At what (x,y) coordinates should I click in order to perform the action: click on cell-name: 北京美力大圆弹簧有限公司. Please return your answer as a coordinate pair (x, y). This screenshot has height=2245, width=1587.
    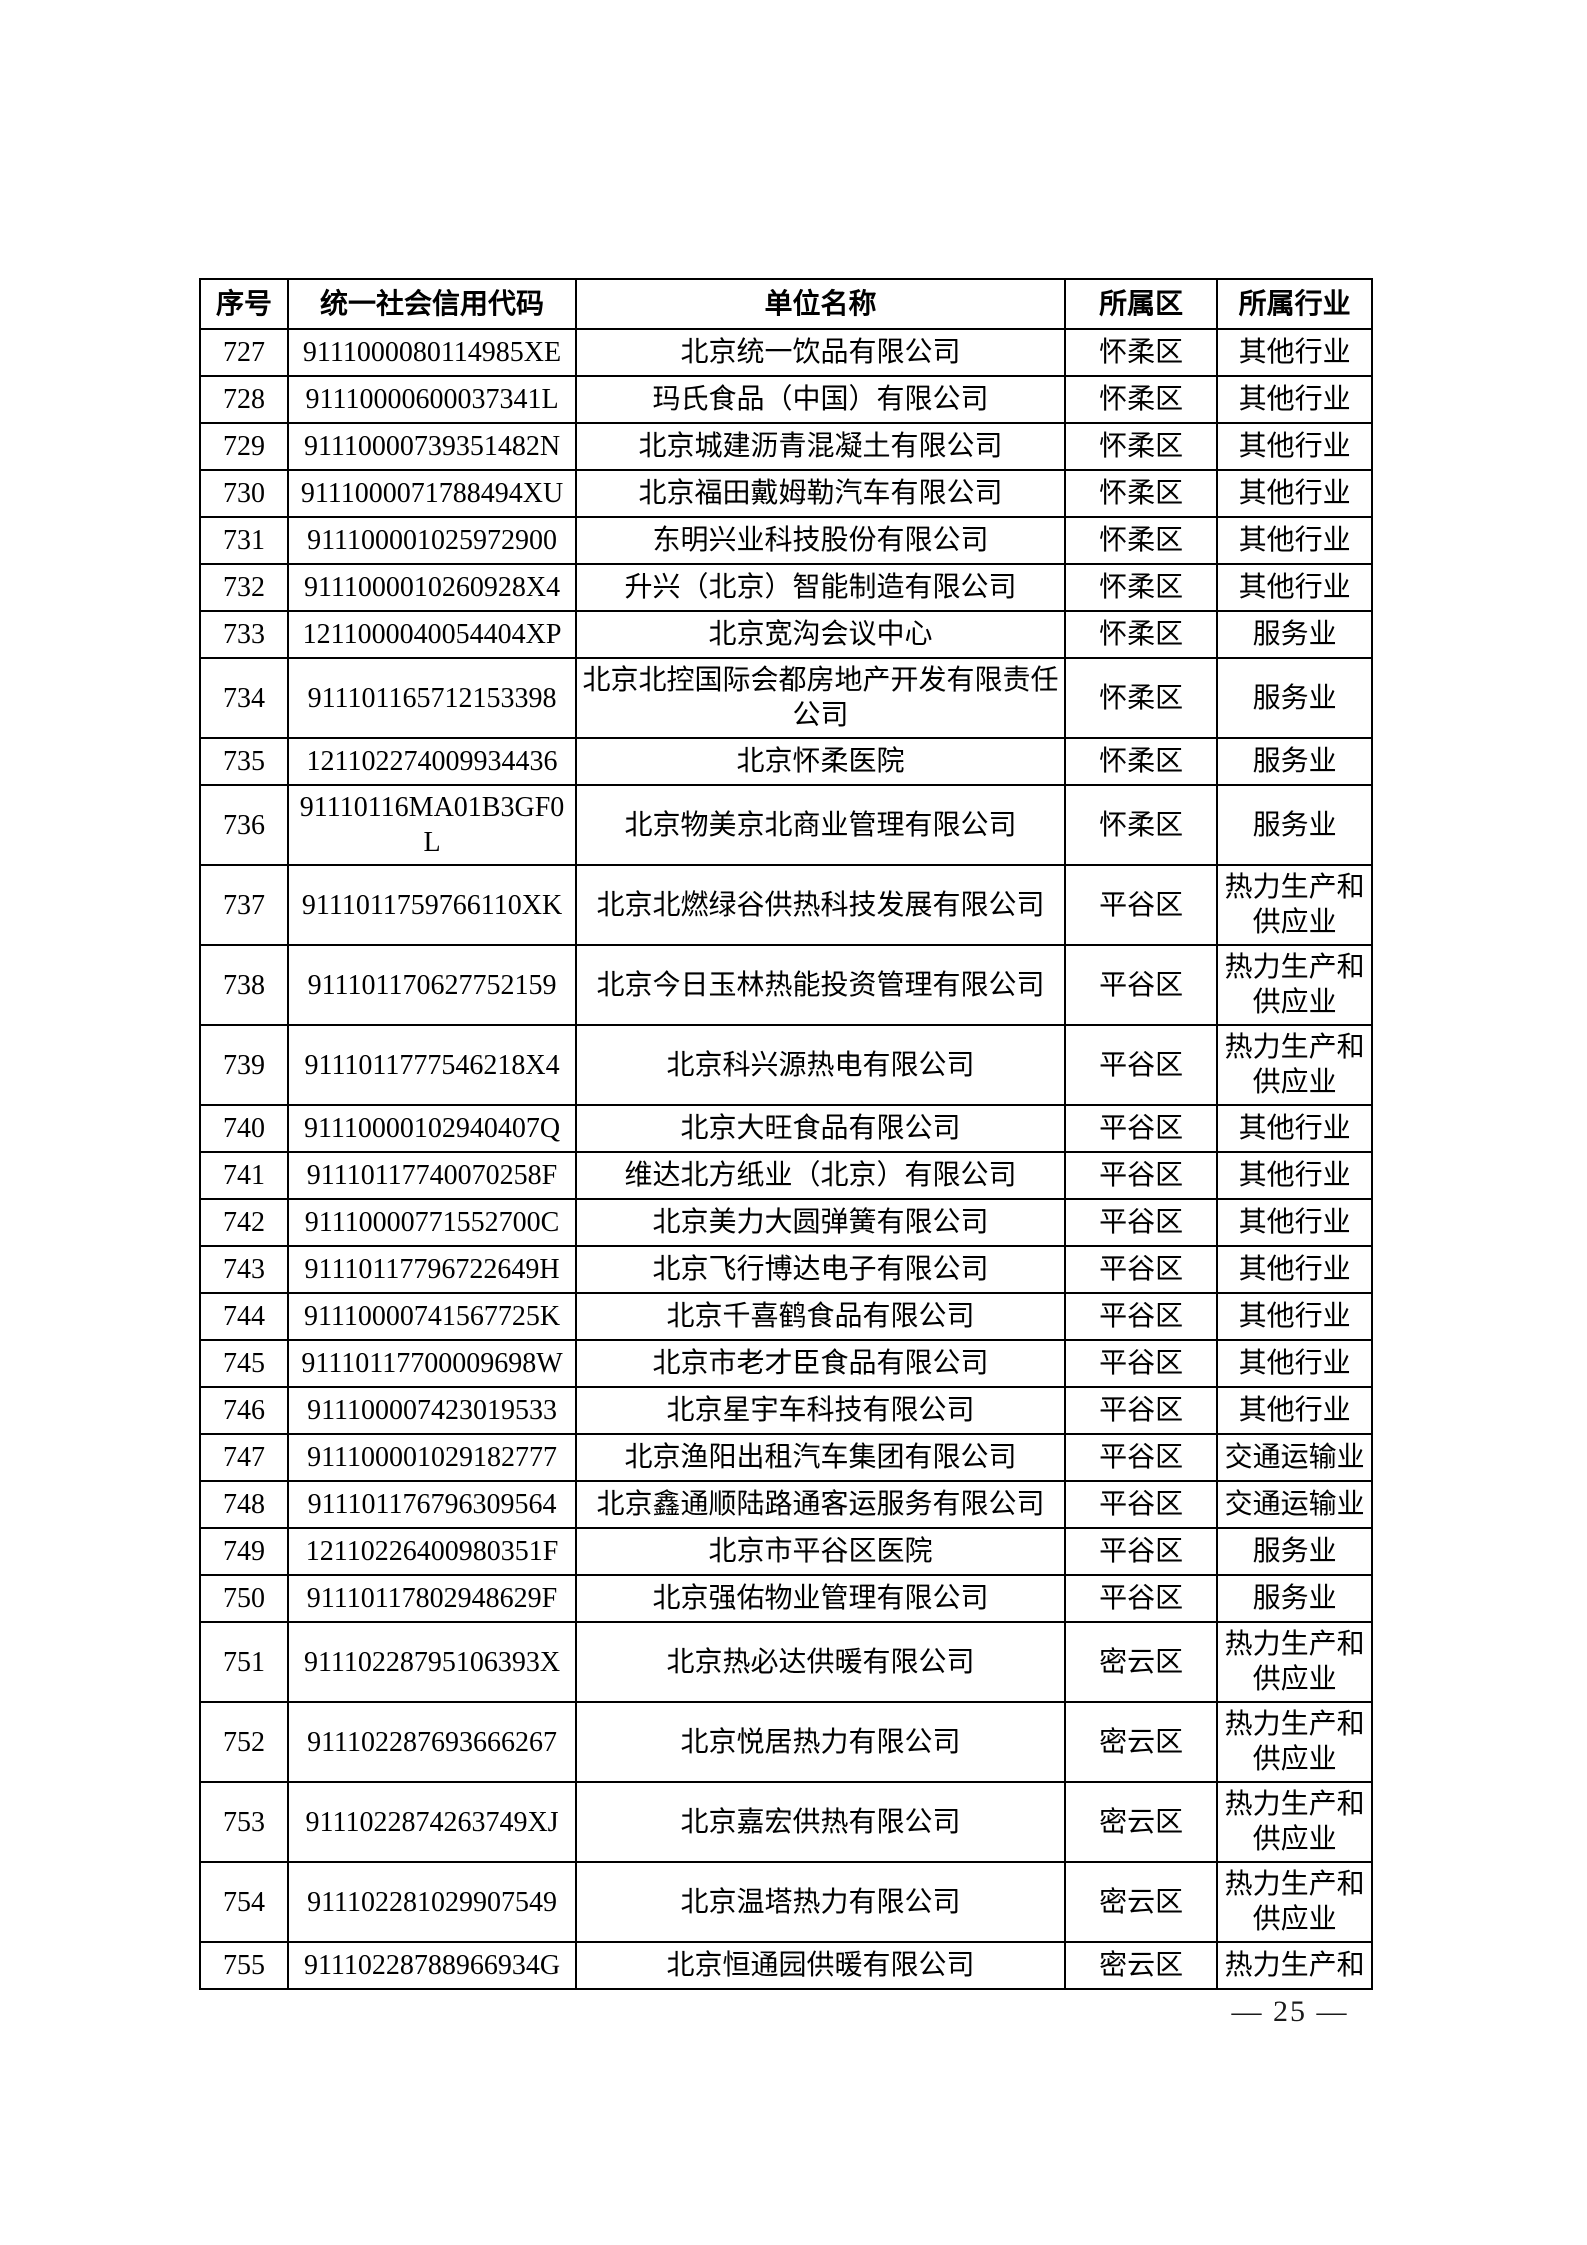
    Looking at the image, I should click on (820, 1222).